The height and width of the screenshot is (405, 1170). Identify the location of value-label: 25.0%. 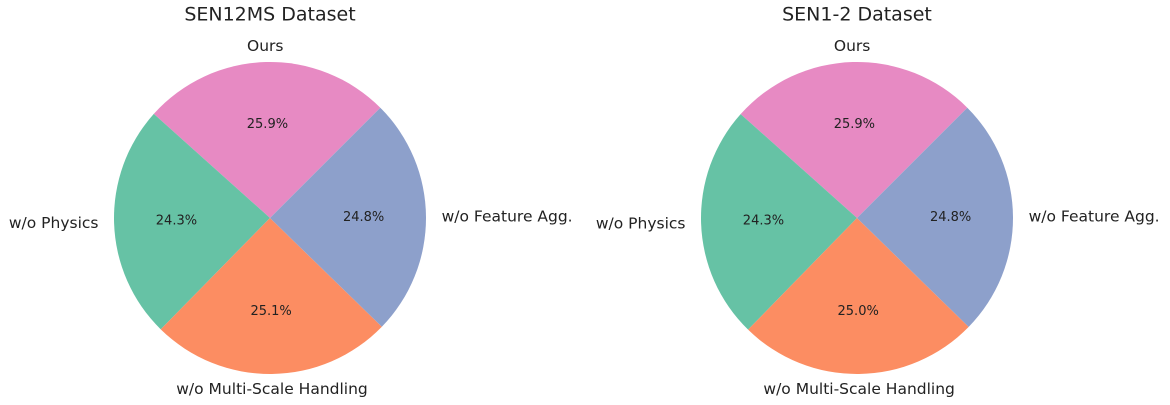
(858, 311).